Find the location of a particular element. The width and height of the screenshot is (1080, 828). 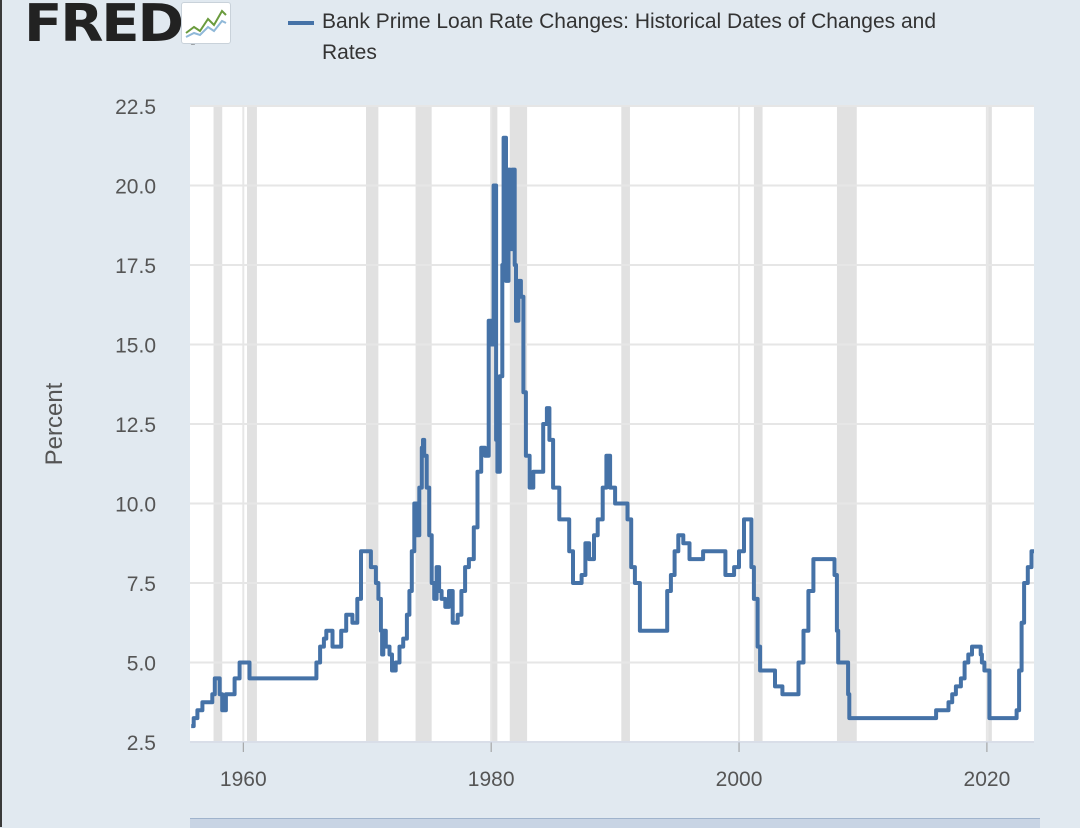

y-tick-label: 22.5 is located at coordinates (135, 107).